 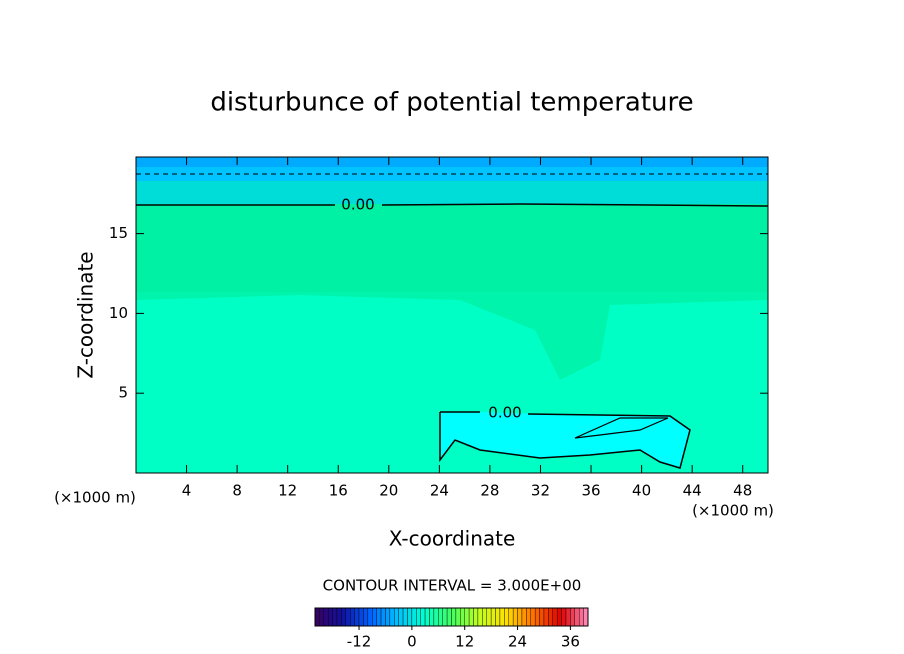 I want to click on x-tick-label: 24, so click(x=439, y=491).